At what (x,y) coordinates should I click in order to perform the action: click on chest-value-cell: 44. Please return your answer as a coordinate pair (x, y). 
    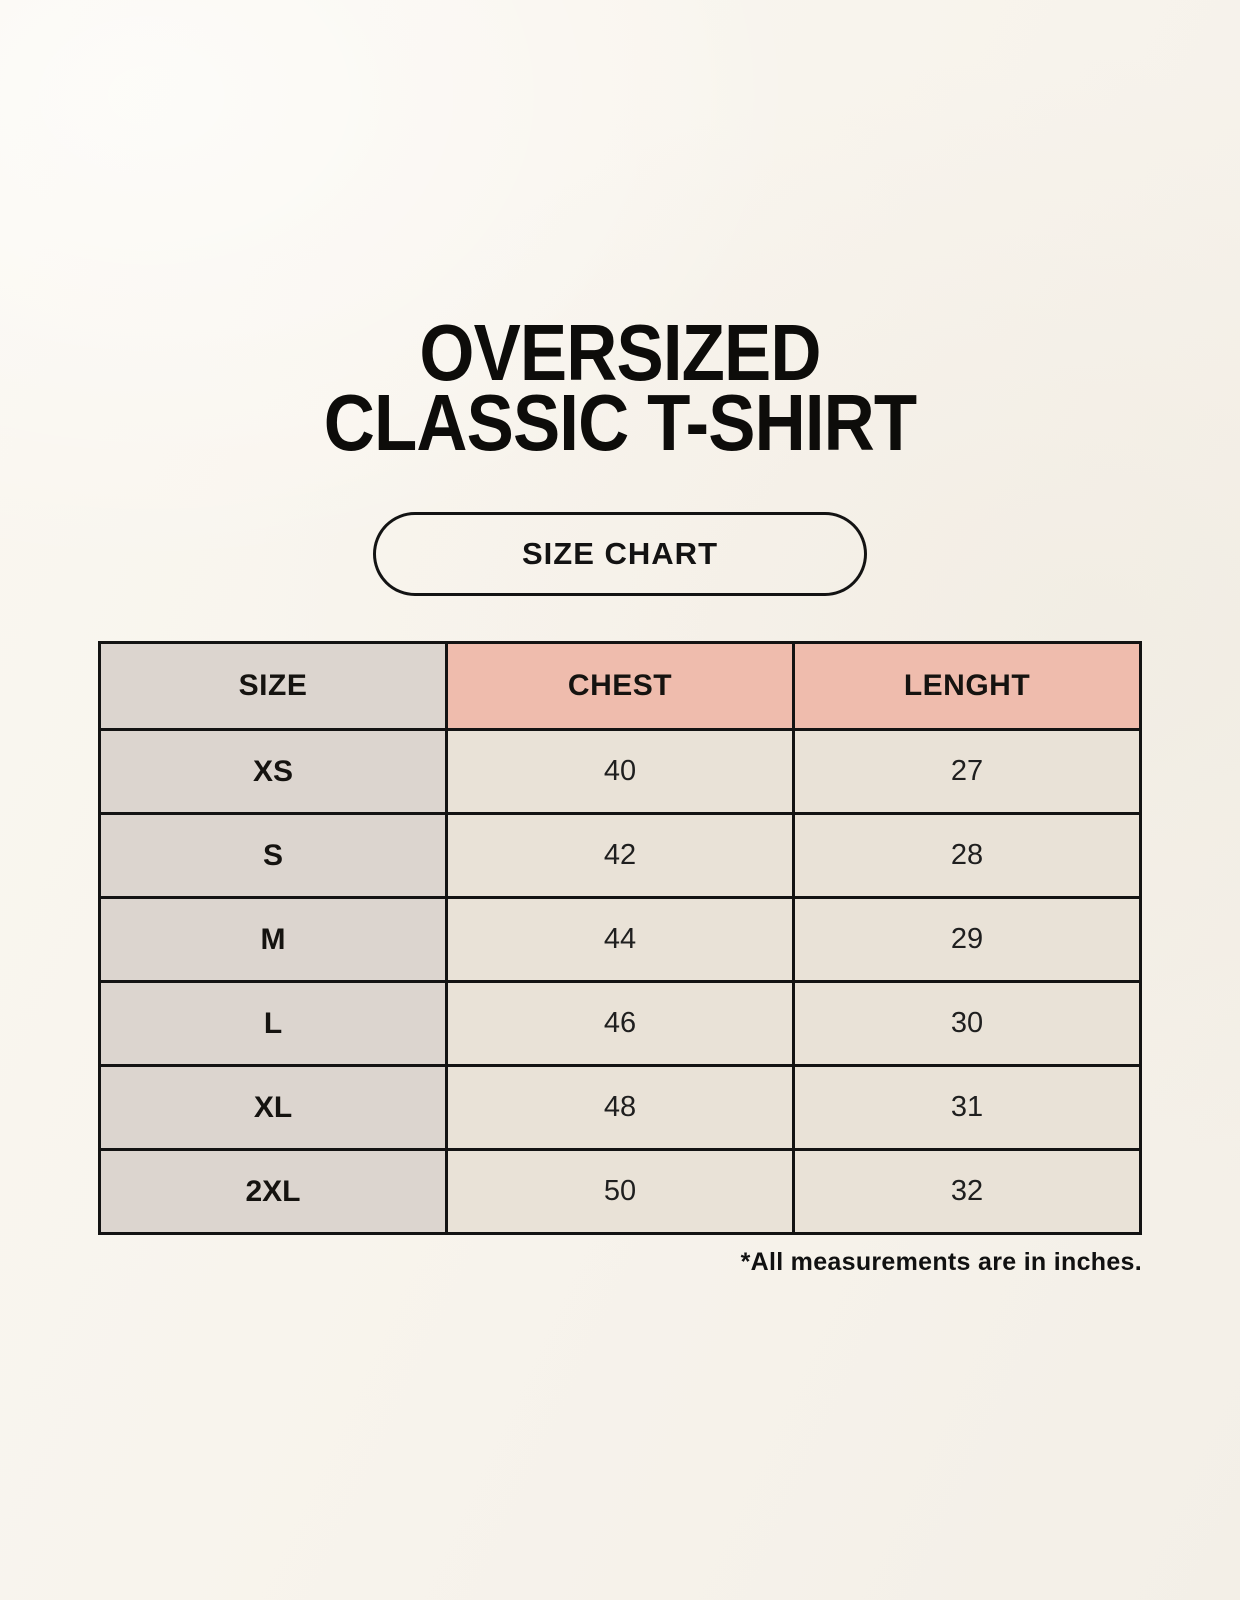
    Looking at the image, I should click on (620, 939).